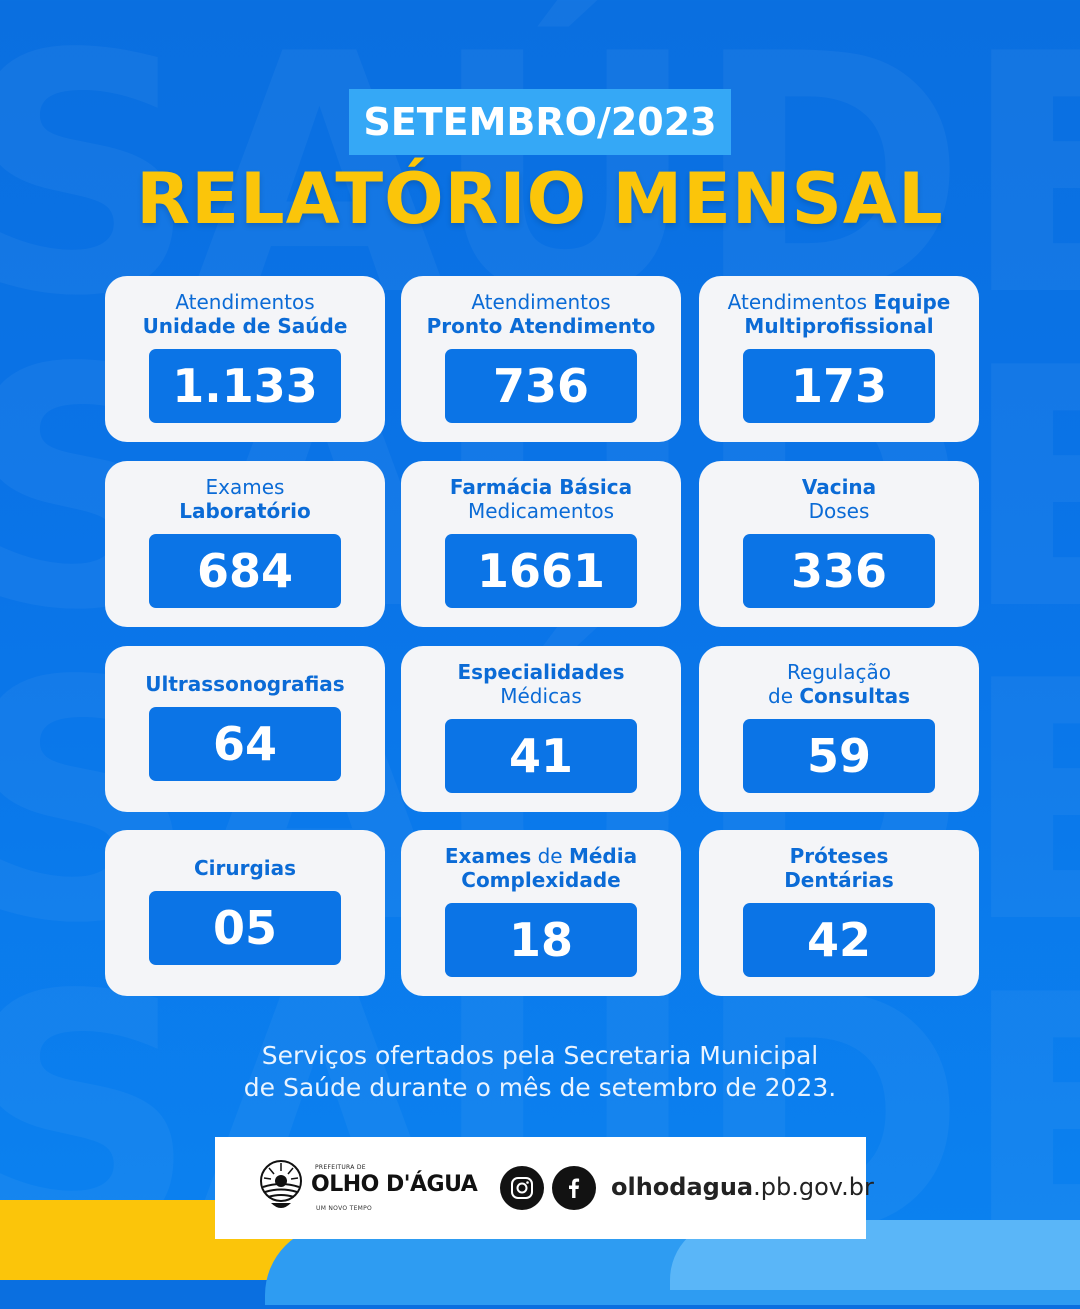  Describe the element at coordinates (541, 487) in the screenshot. I see `stat-card-label-part: Farmácia Básica` at that location.